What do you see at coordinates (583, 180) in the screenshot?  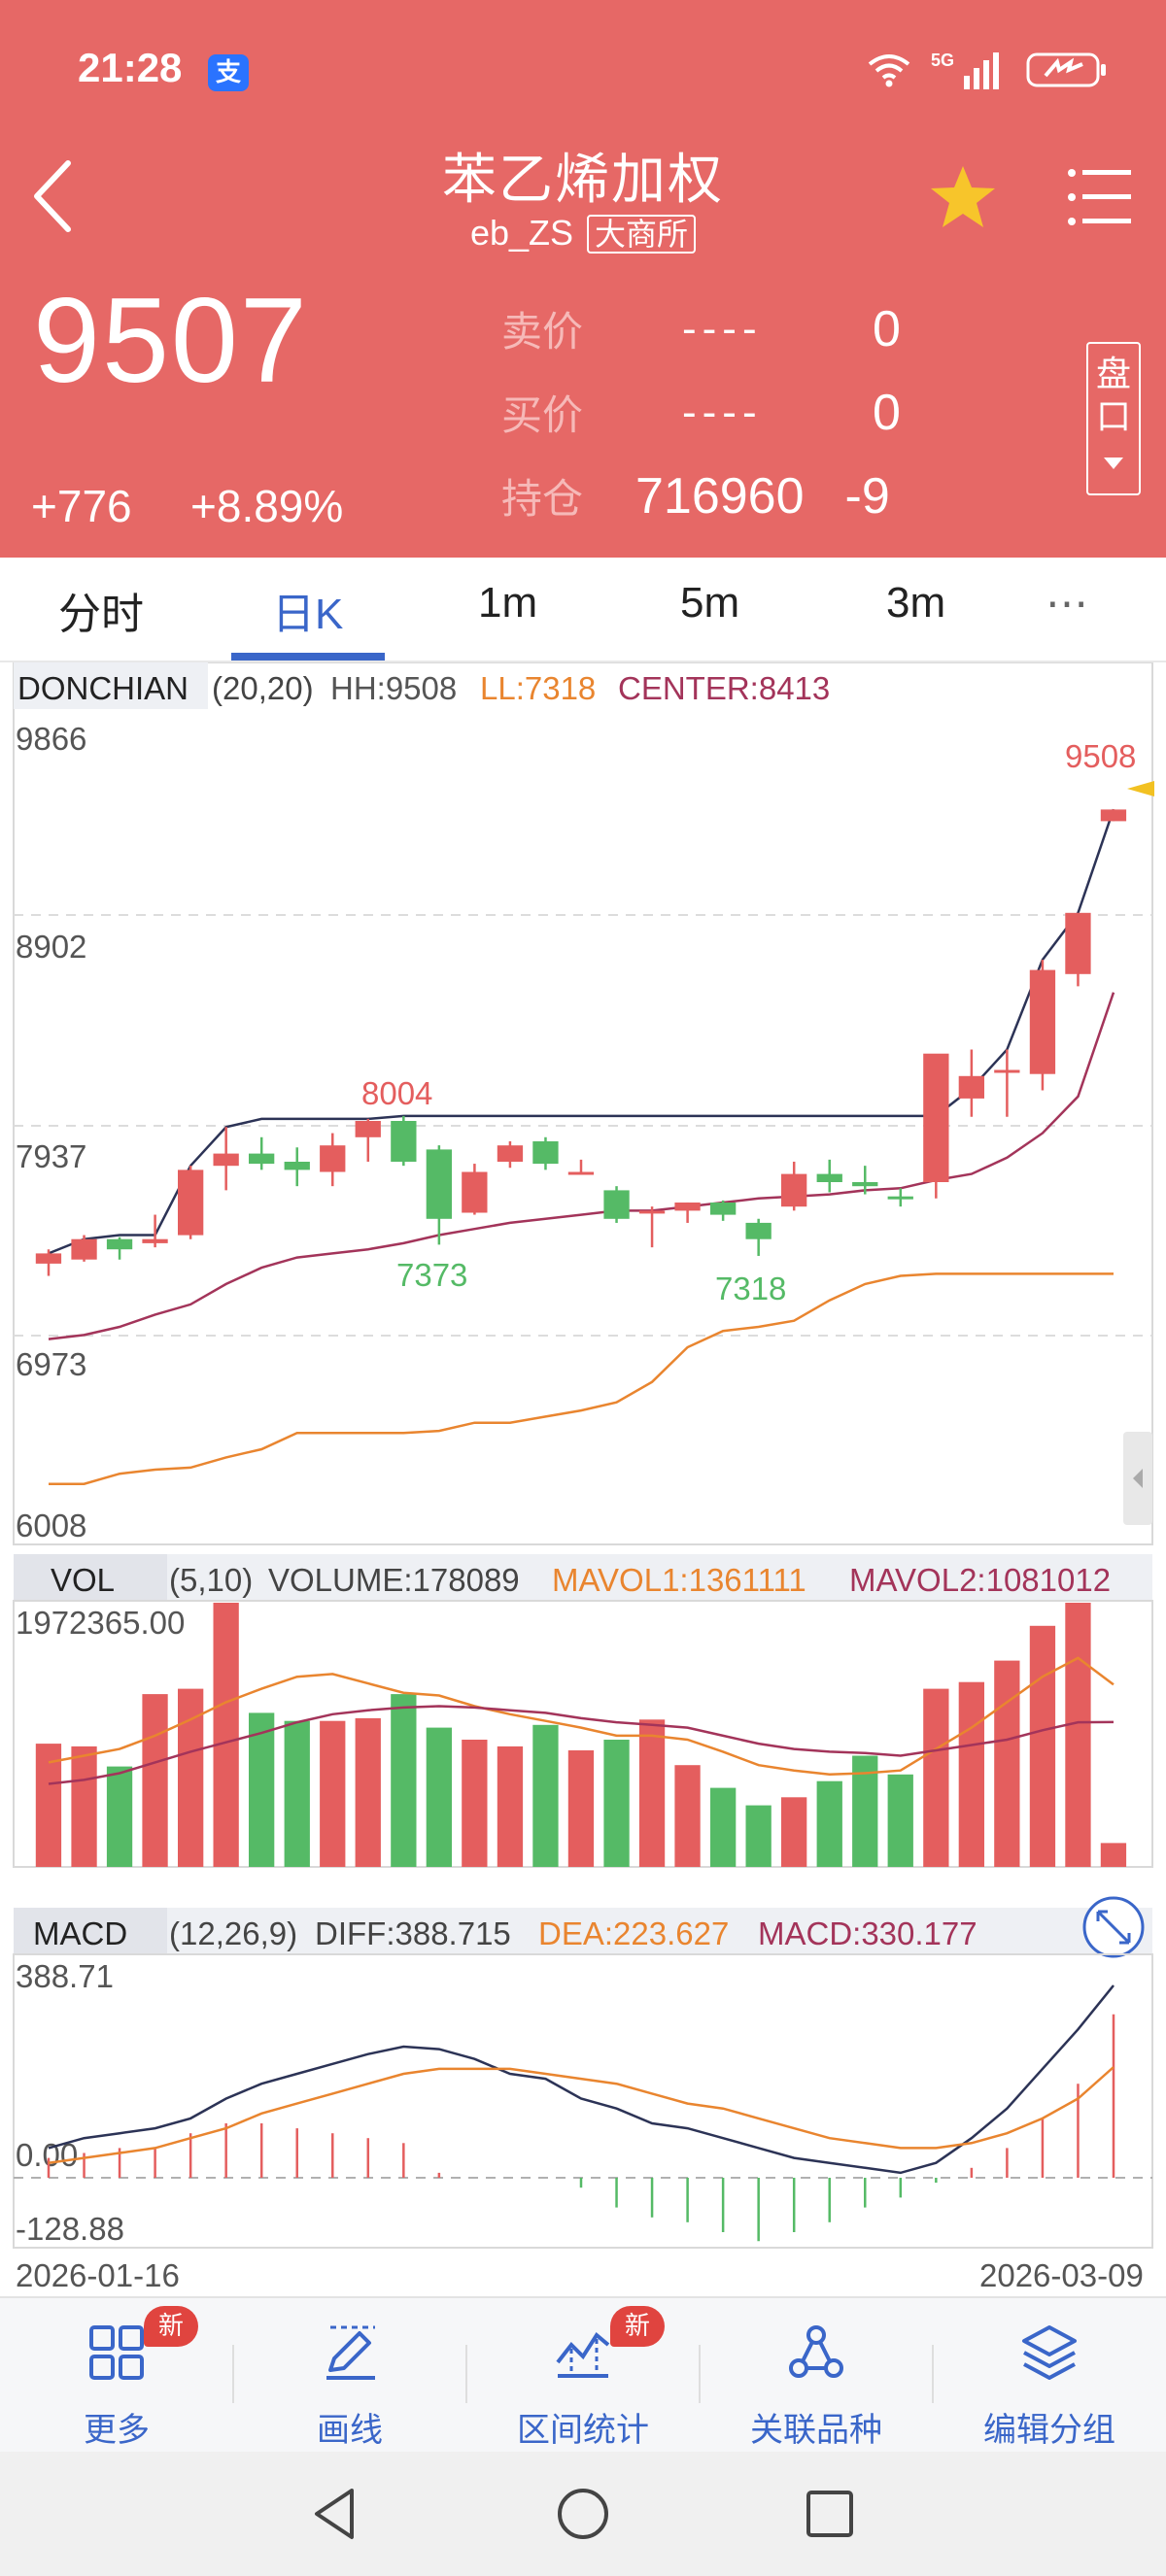 I see `contract-title: 苯乙烯加权` at bounding box center [583, 180].